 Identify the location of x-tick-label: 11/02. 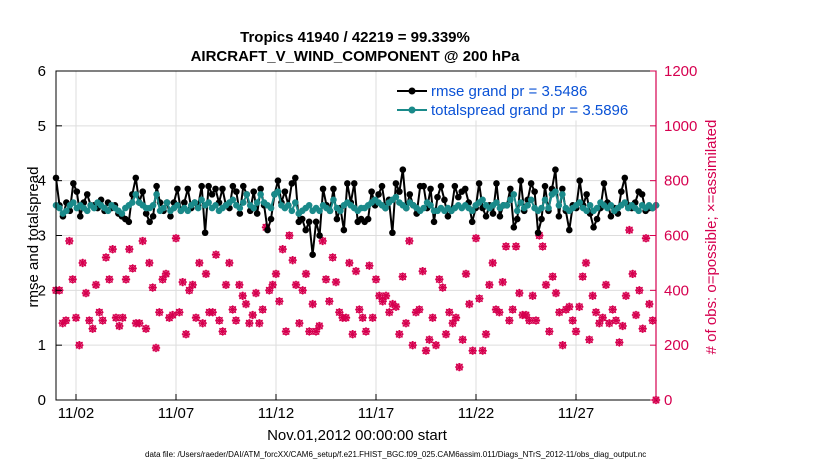
(76, 413).